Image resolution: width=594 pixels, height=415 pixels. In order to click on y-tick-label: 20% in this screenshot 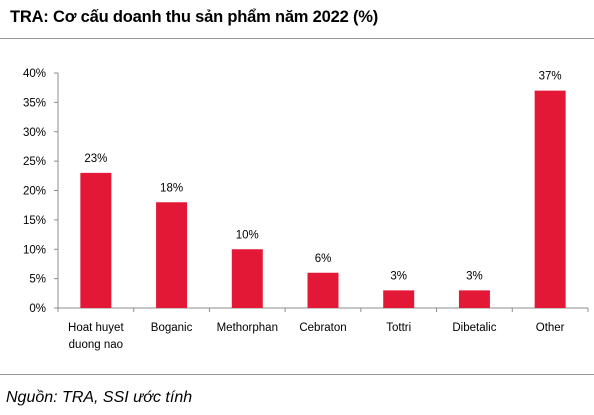, I will do `click(34, 192)`.